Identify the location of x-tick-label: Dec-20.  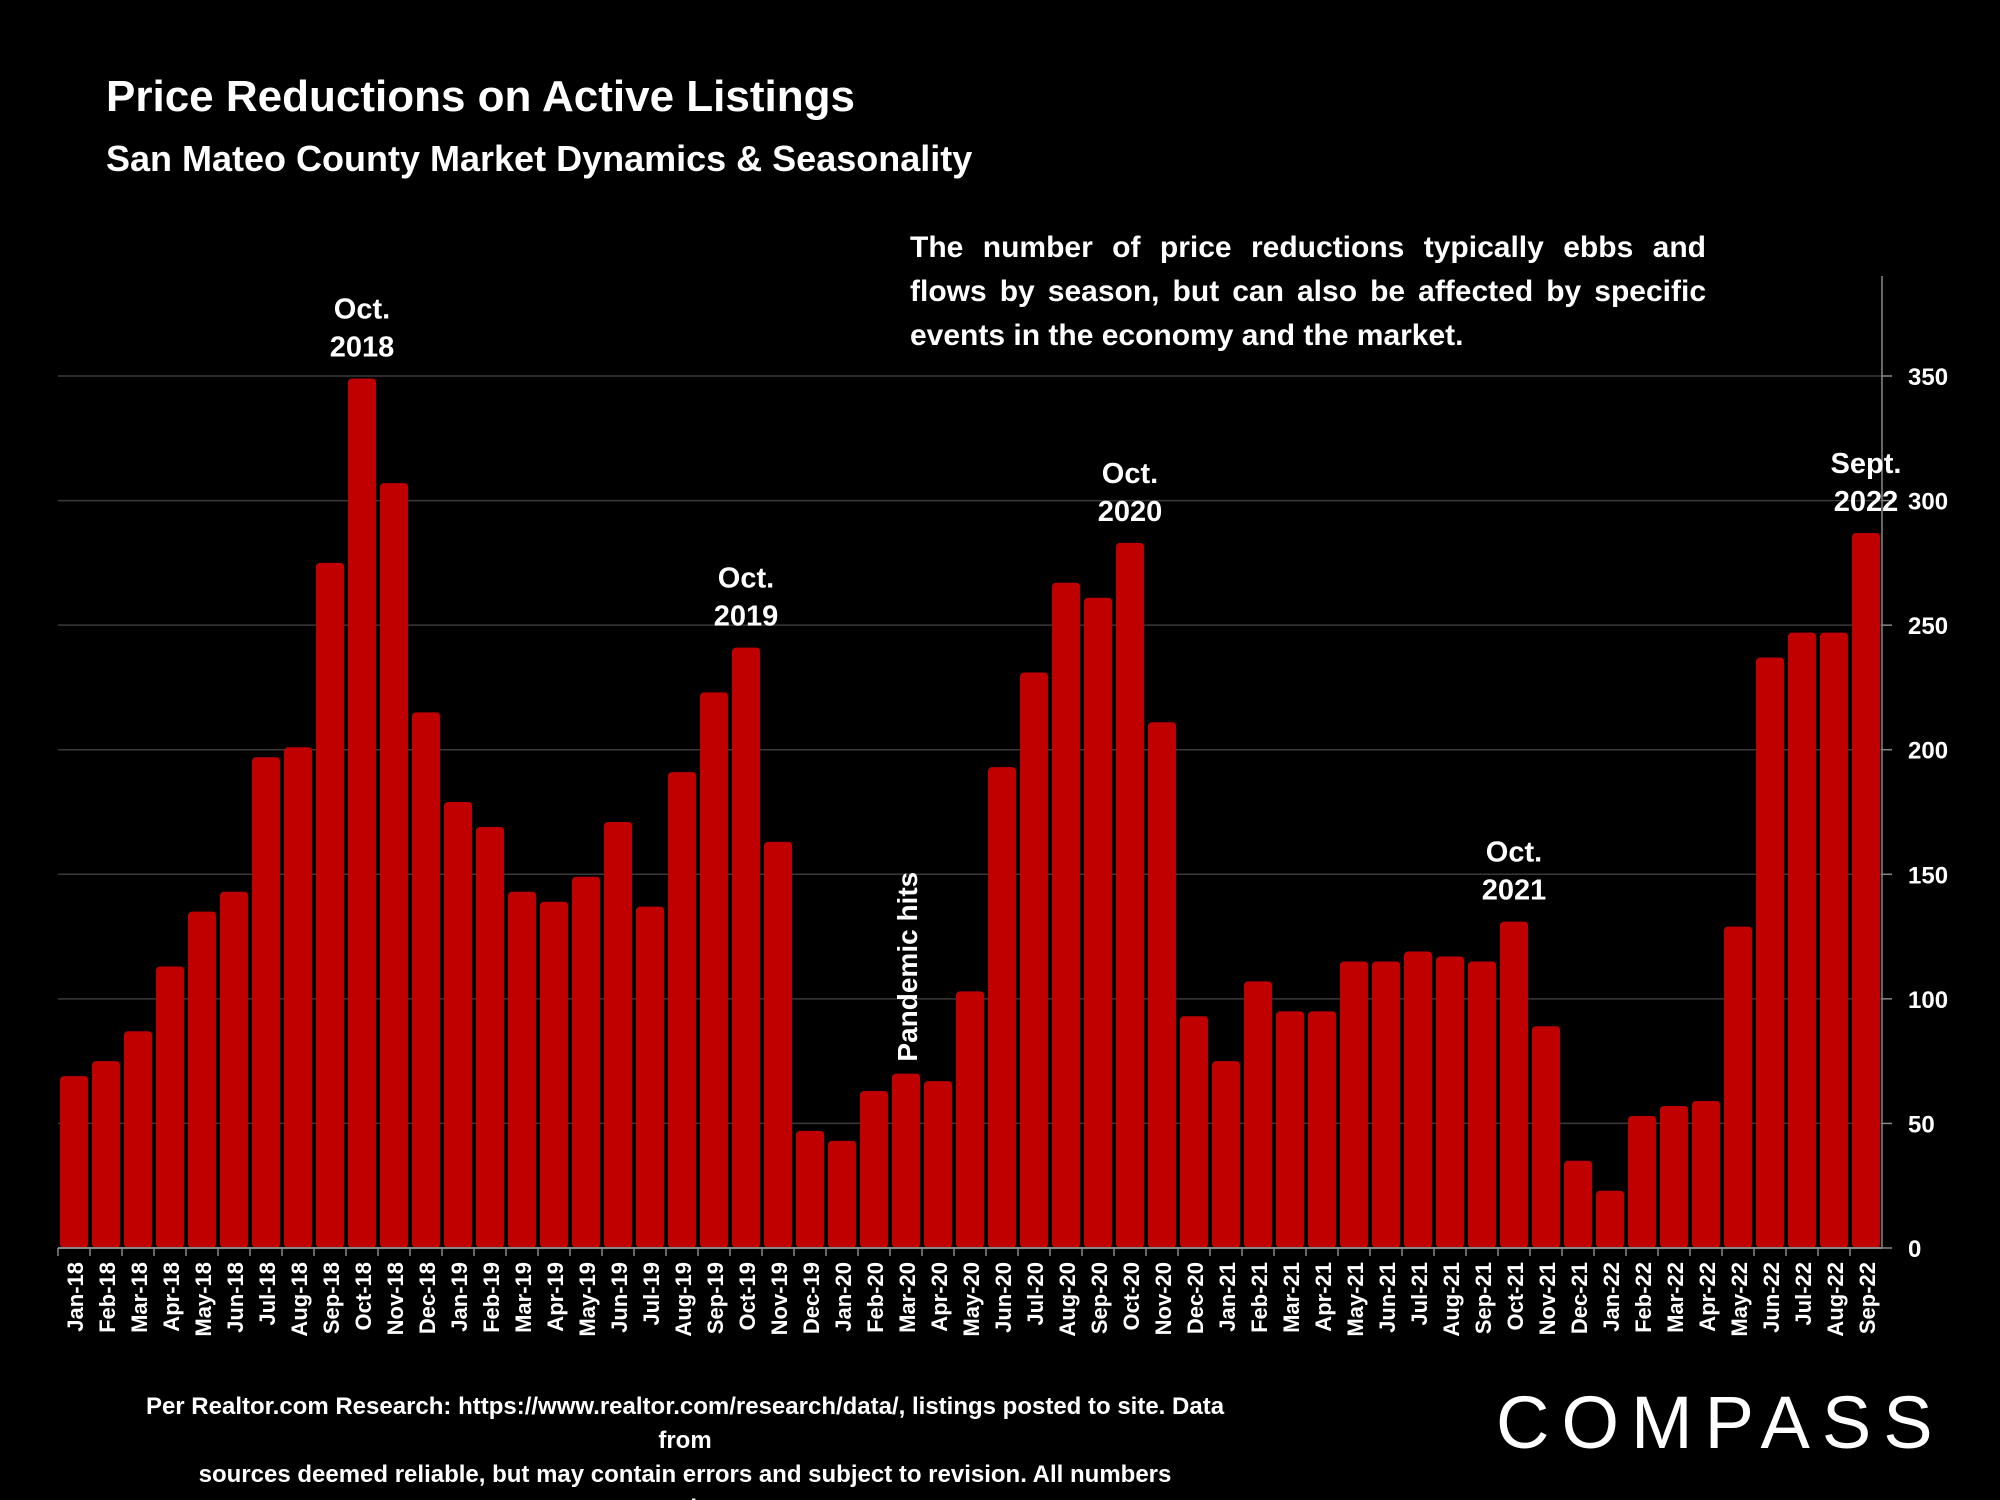
(1195, 1298).